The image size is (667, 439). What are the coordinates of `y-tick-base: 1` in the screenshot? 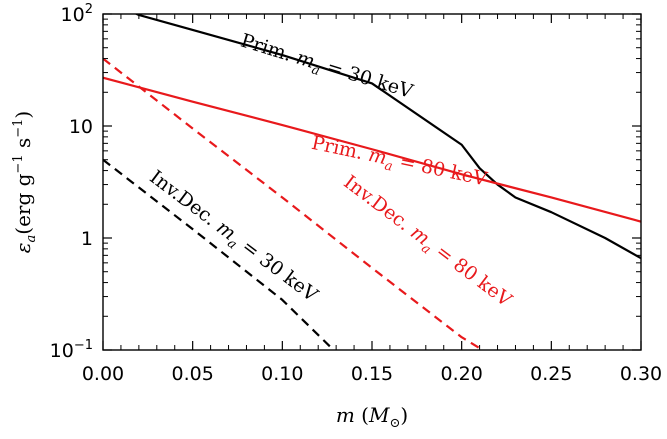 It's located at (87, 239).